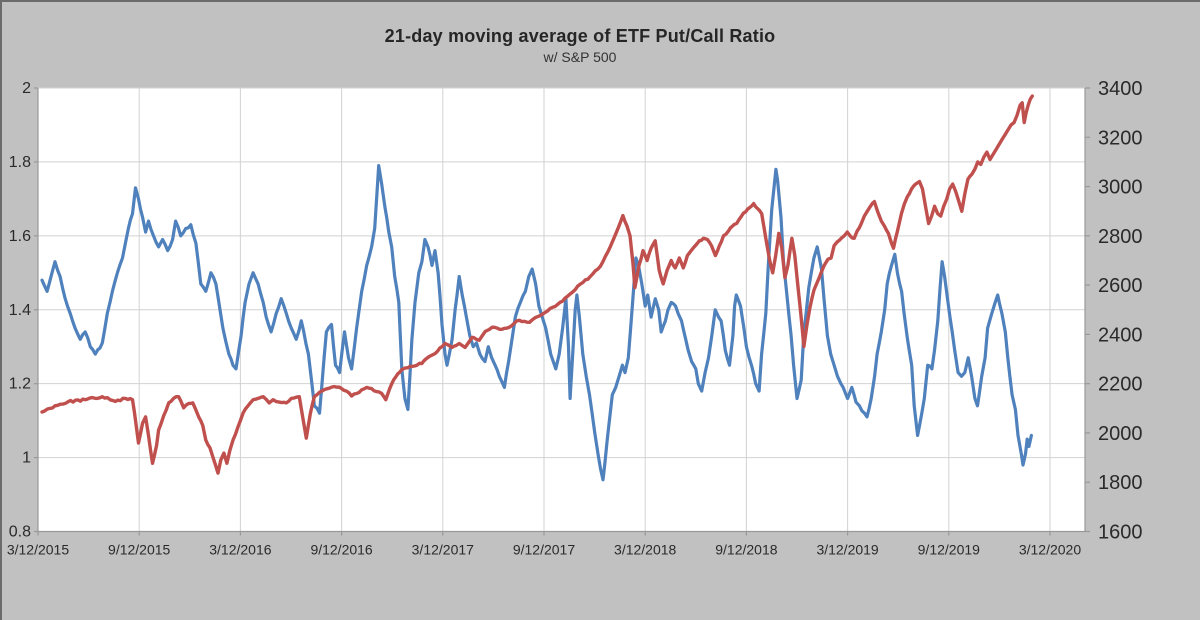  Describe the element at coordinates (1120, 335) in the screenshot. I see `right-axis-label: 2400` at that location.